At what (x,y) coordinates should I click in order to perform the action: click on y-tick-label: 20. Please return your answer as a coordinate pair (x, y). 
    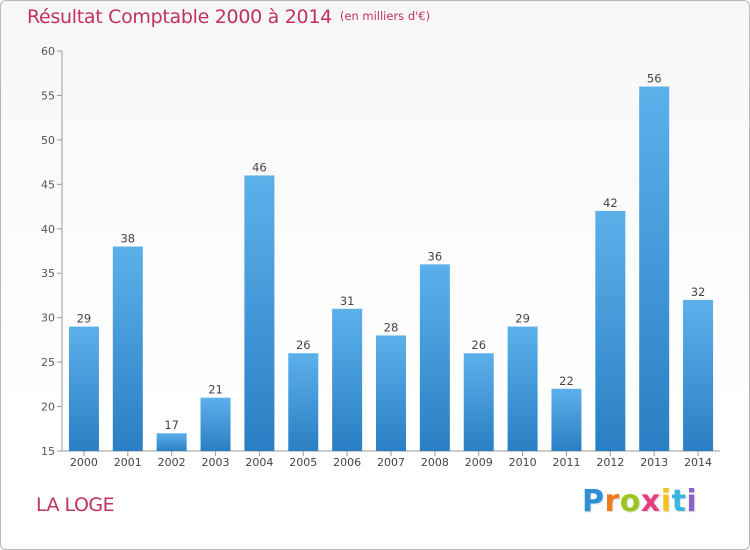
    Looking at the image, I should click on (48, 407).